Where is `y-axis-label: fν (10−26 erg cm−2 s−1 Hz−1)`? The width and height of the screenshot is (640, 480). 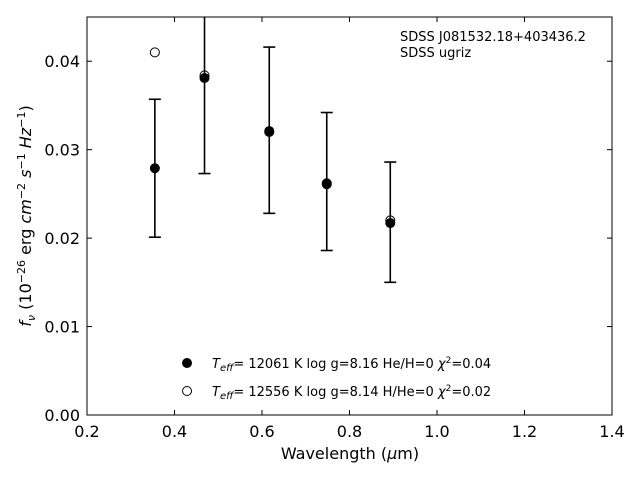
y-axis-label: fν (10−26 erg cm−2 s−1 Hz−1) is located at coordinates (26, 215).